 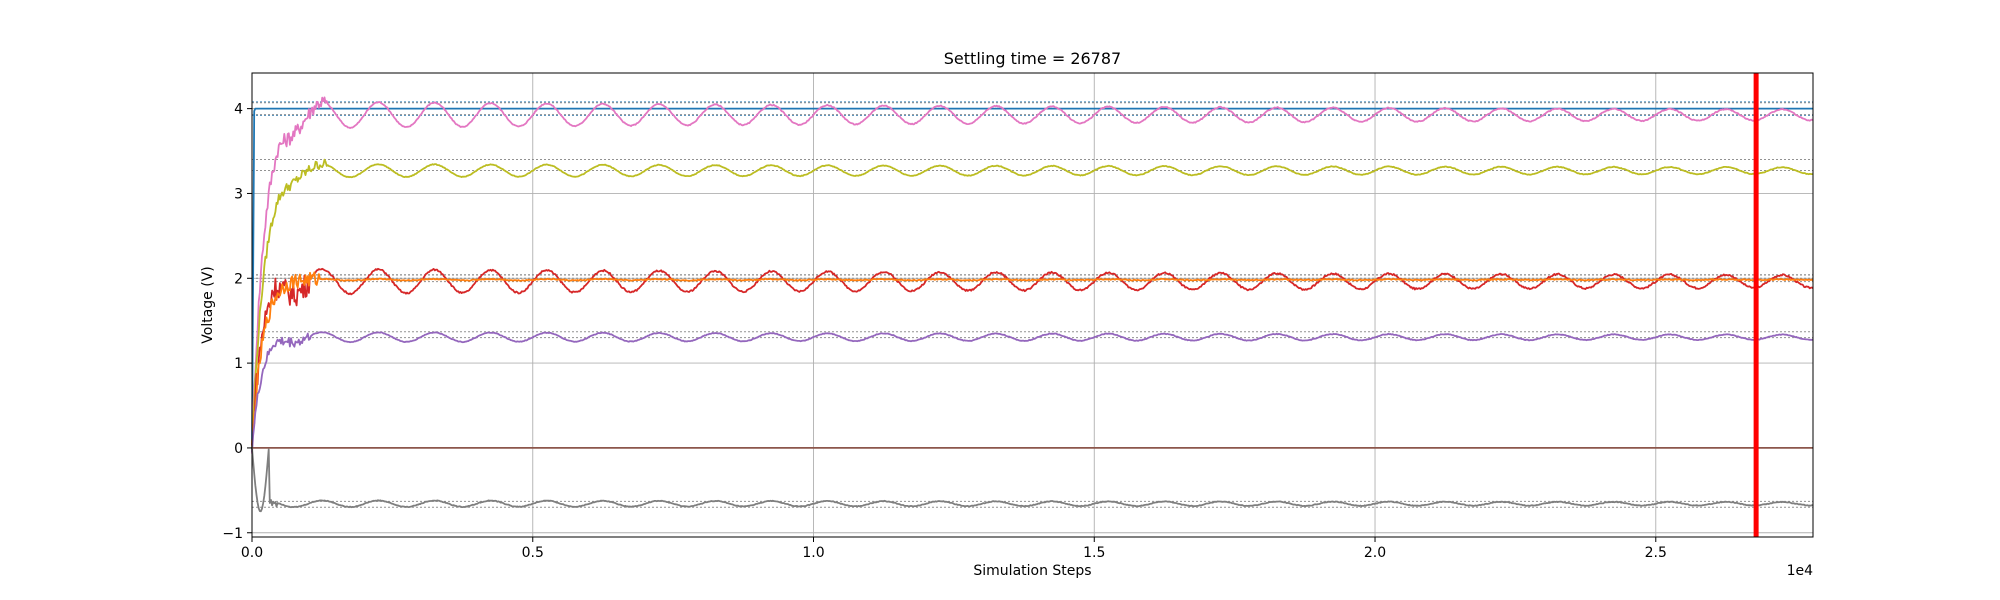 What do you see at coordinates (208, 304) in the screenshot?
I see `y-axis-label: Voltage (V)` at bounding box center [208, 304].